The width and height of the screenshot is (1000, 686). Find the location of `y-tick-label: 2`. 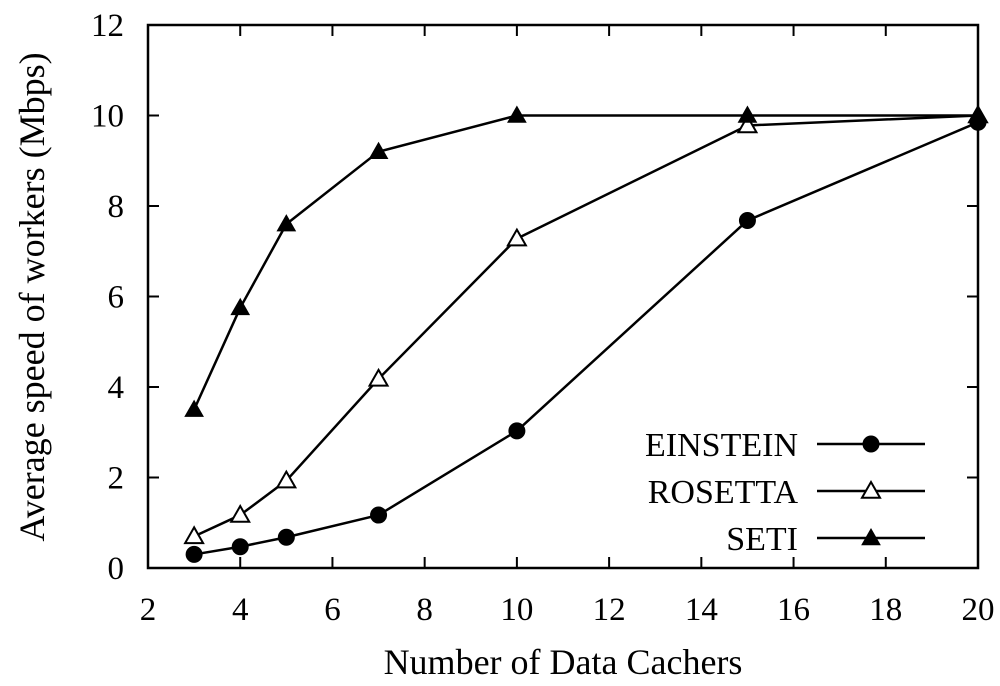

y-tick-label: 2 is located at coordinates (116, 479).